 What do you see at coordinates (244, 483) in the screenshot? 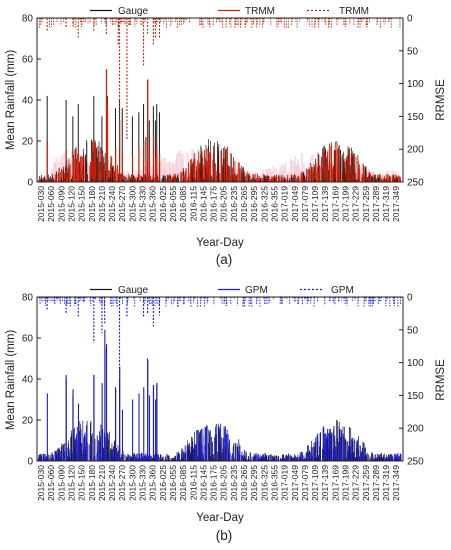
I see `x-tick-label: 2016-265` at bounding box center [244, 483].